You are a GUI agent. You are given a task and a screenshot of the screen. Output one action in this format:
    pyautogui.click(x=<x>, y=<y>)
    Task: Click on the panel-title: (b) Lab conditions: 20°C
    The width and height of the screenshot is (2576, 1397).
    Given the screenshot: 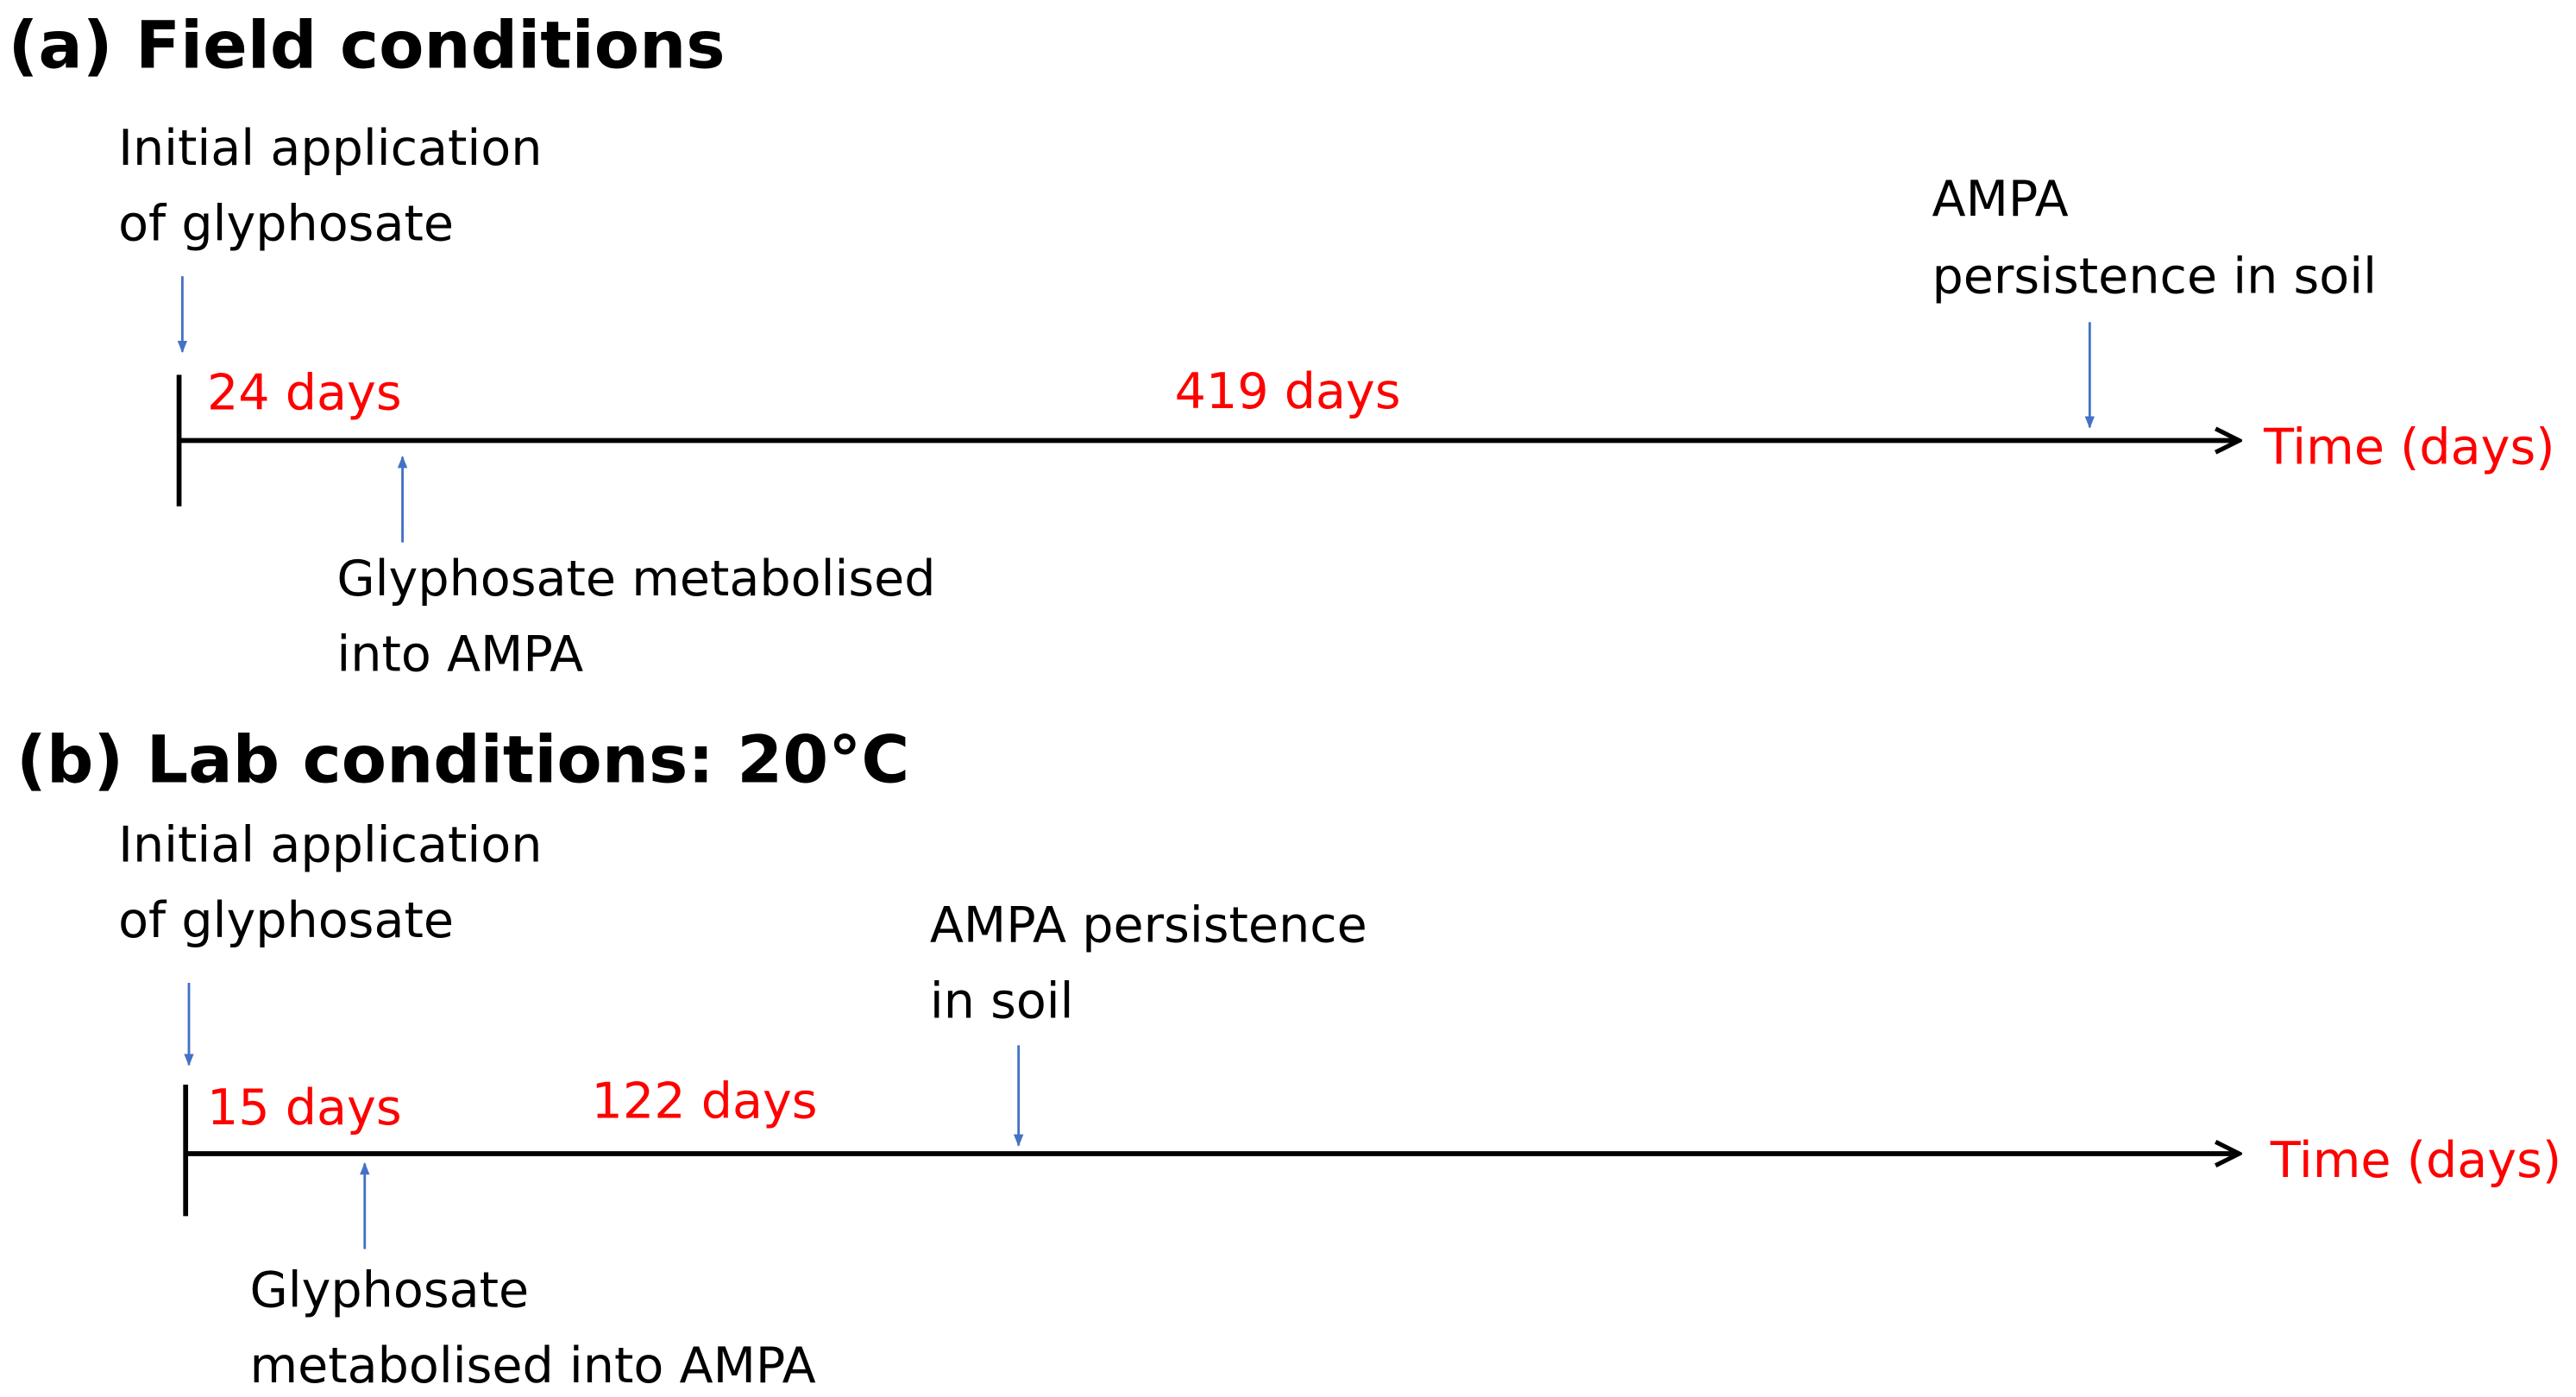 What is the action you would take?
    pyautogui.click(x=462, y=760)
    